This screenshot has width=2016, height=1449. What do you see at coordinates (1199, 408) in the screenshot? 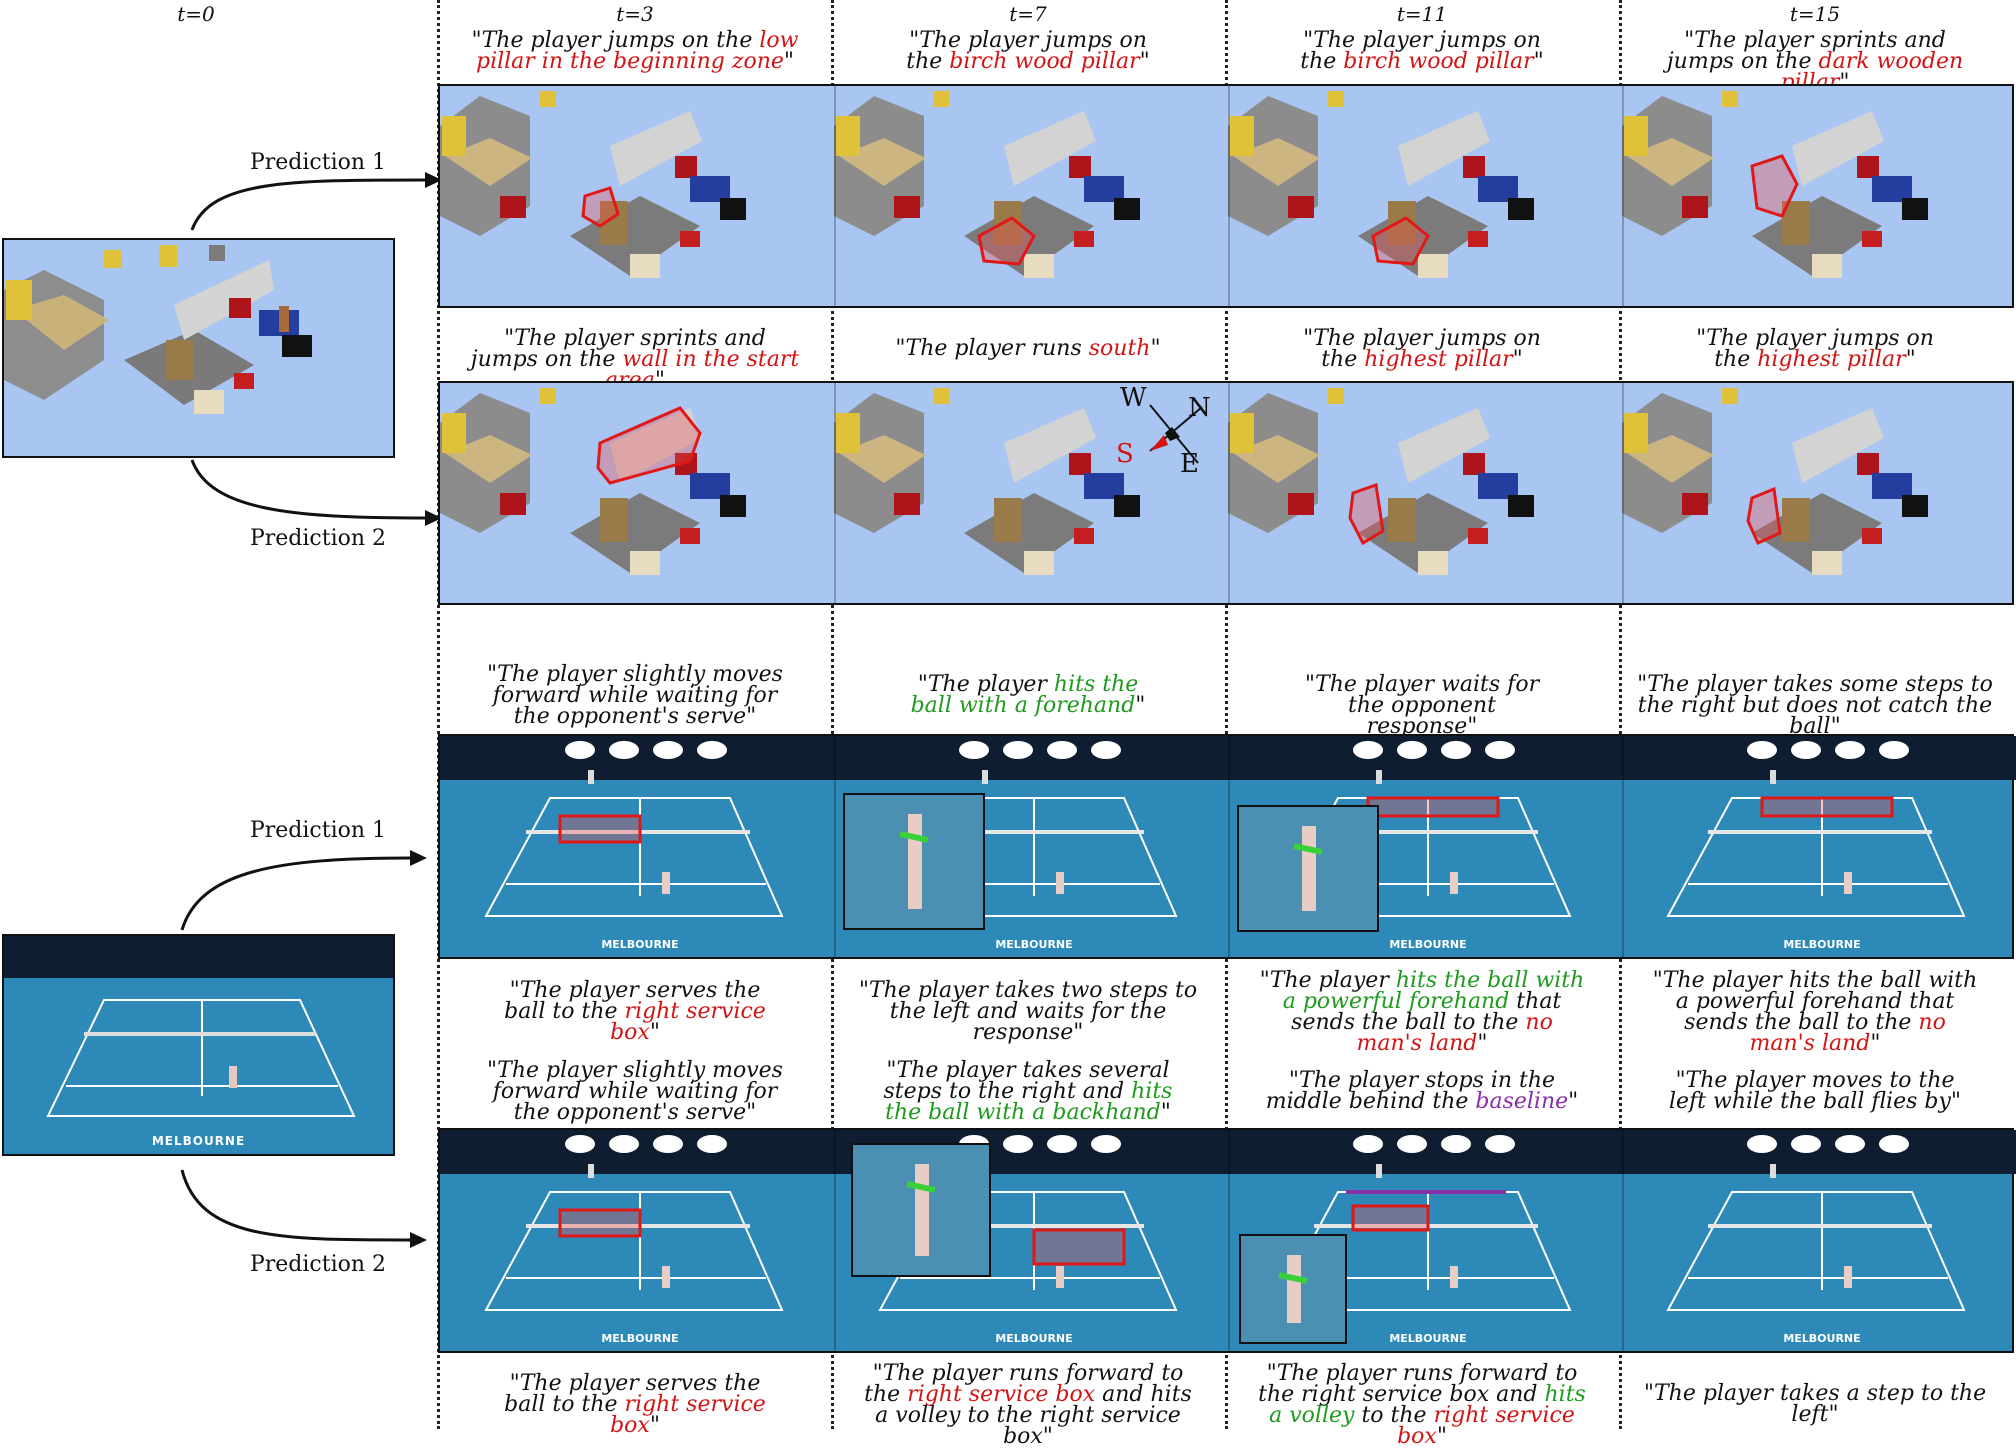
I see `compass-n-label: N` at bounding box center [1199, 408].